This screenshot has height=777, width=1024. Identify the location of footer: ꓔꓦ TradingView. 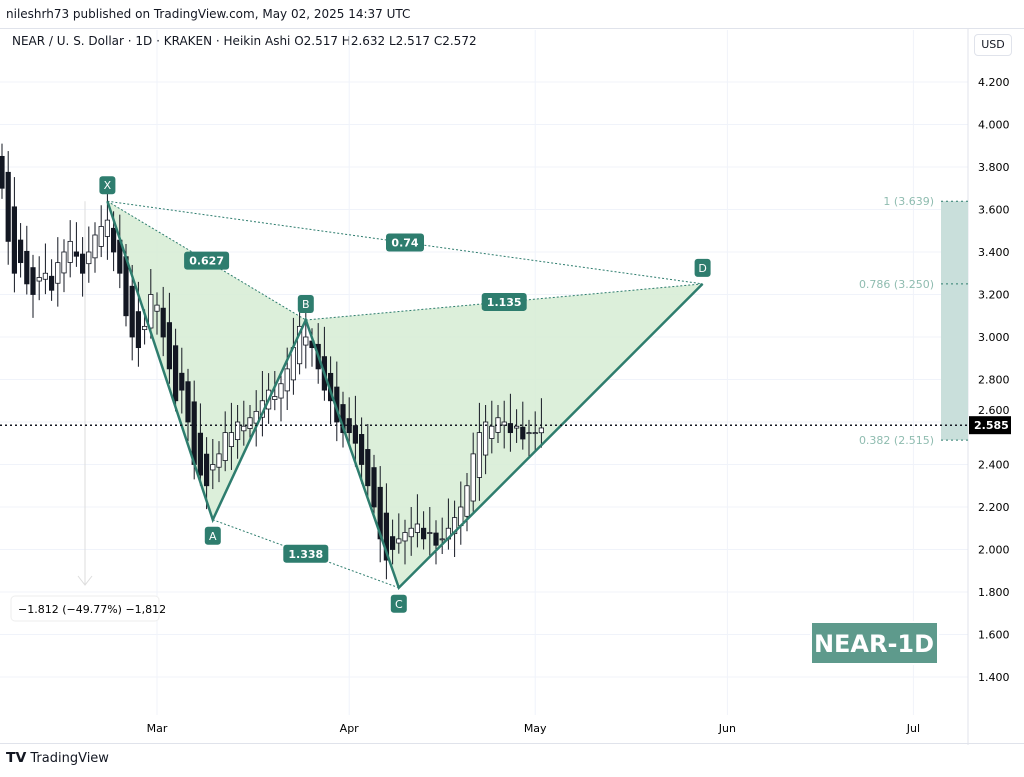
(57, 758).